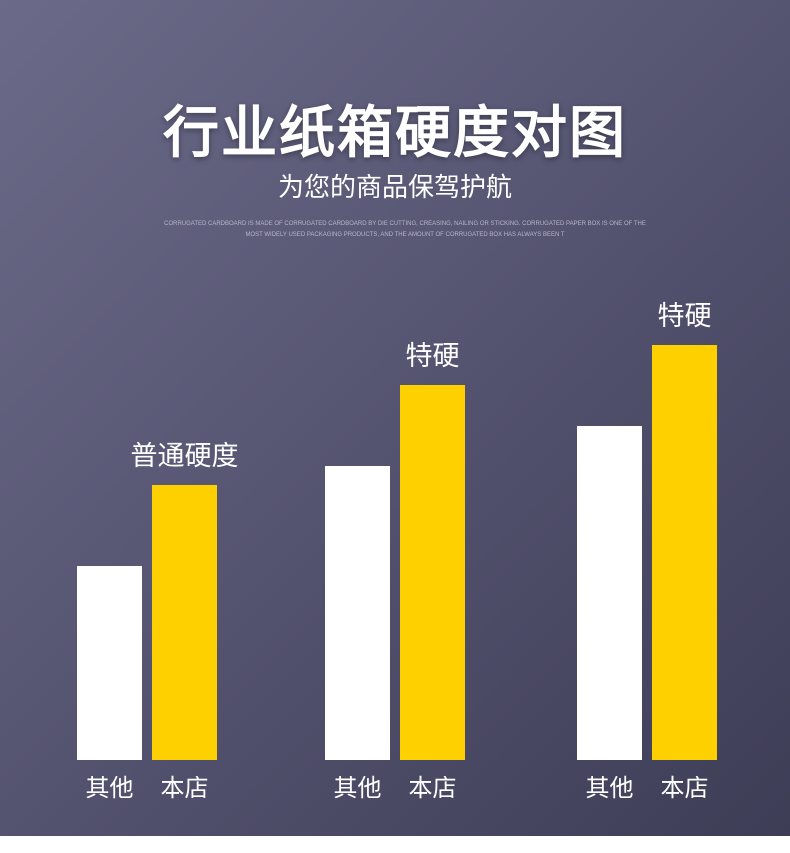 The image size is (790, 853). Describe the element at coordinates (433, 788) in the screenshot. I see `tick-label-store-2: 本店` at that location.